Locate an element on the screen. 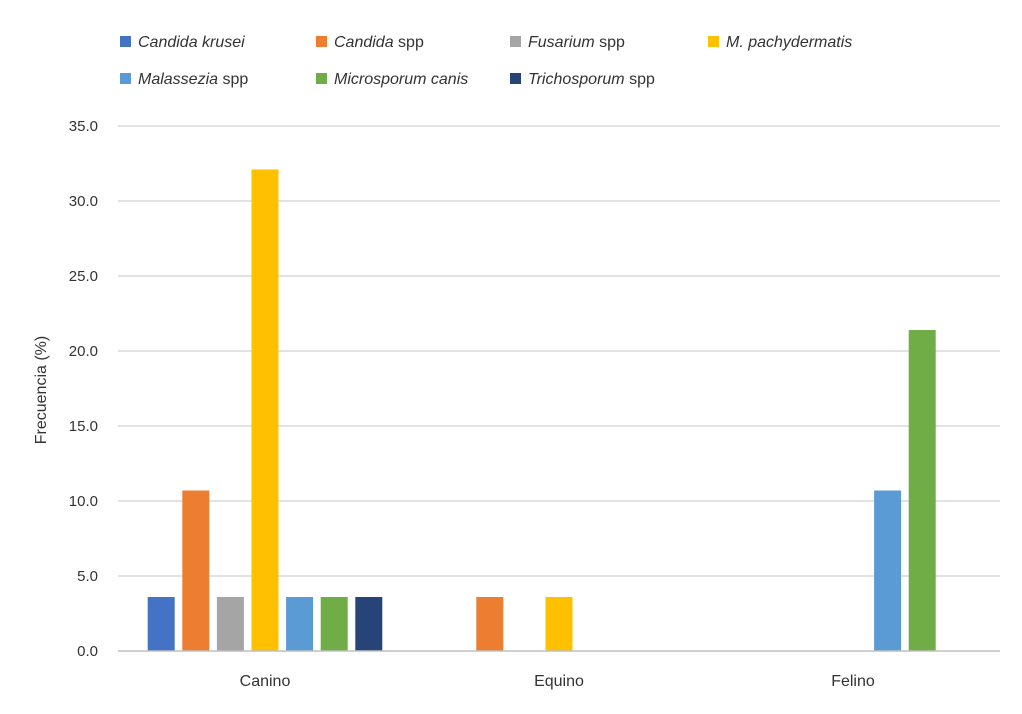  legend-item: Candida krusei is located at coordinates (182, 42).